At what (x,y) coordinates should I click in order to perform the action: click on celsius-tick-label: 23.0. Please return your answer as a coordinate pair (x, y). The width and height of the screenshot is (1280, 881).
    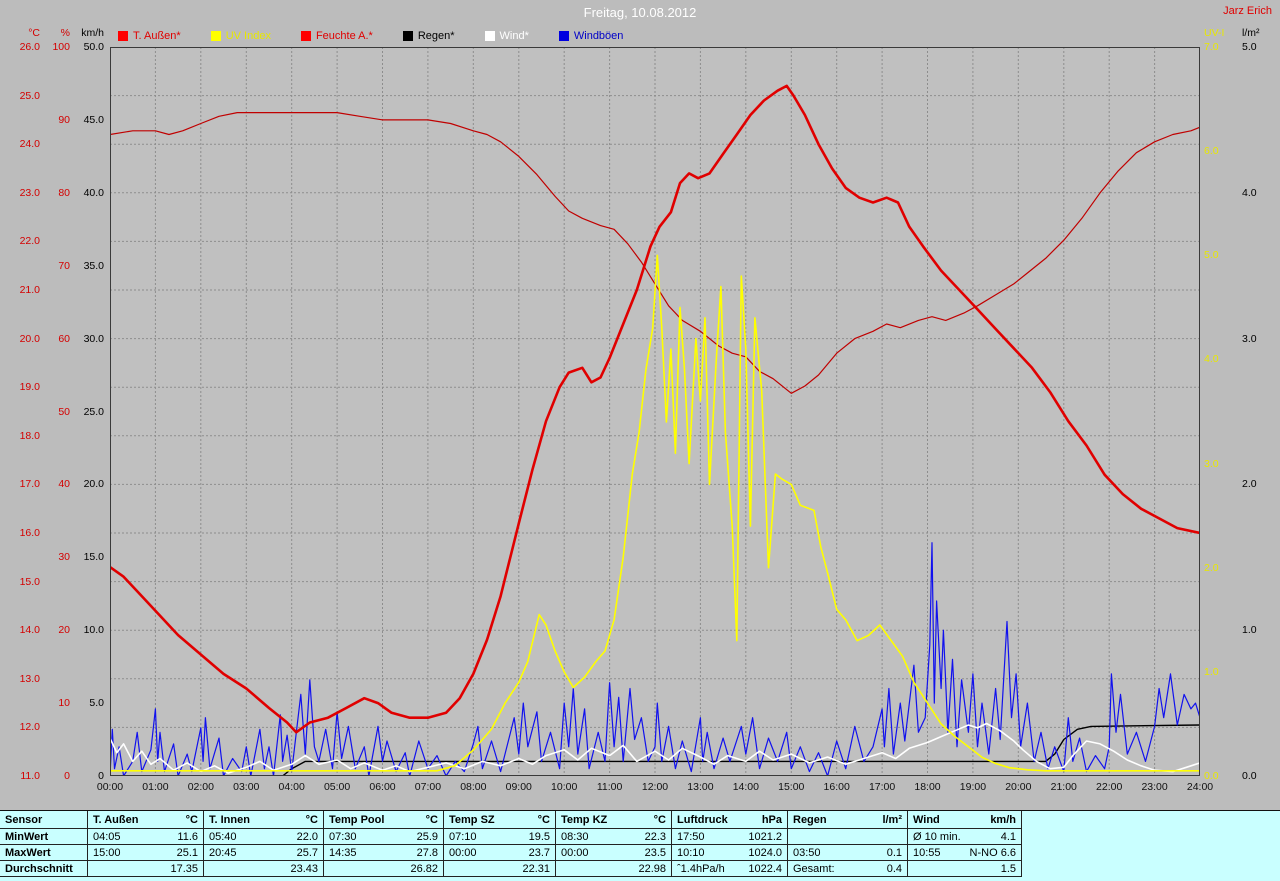
    Looking at the image, I should click on (29, 192).